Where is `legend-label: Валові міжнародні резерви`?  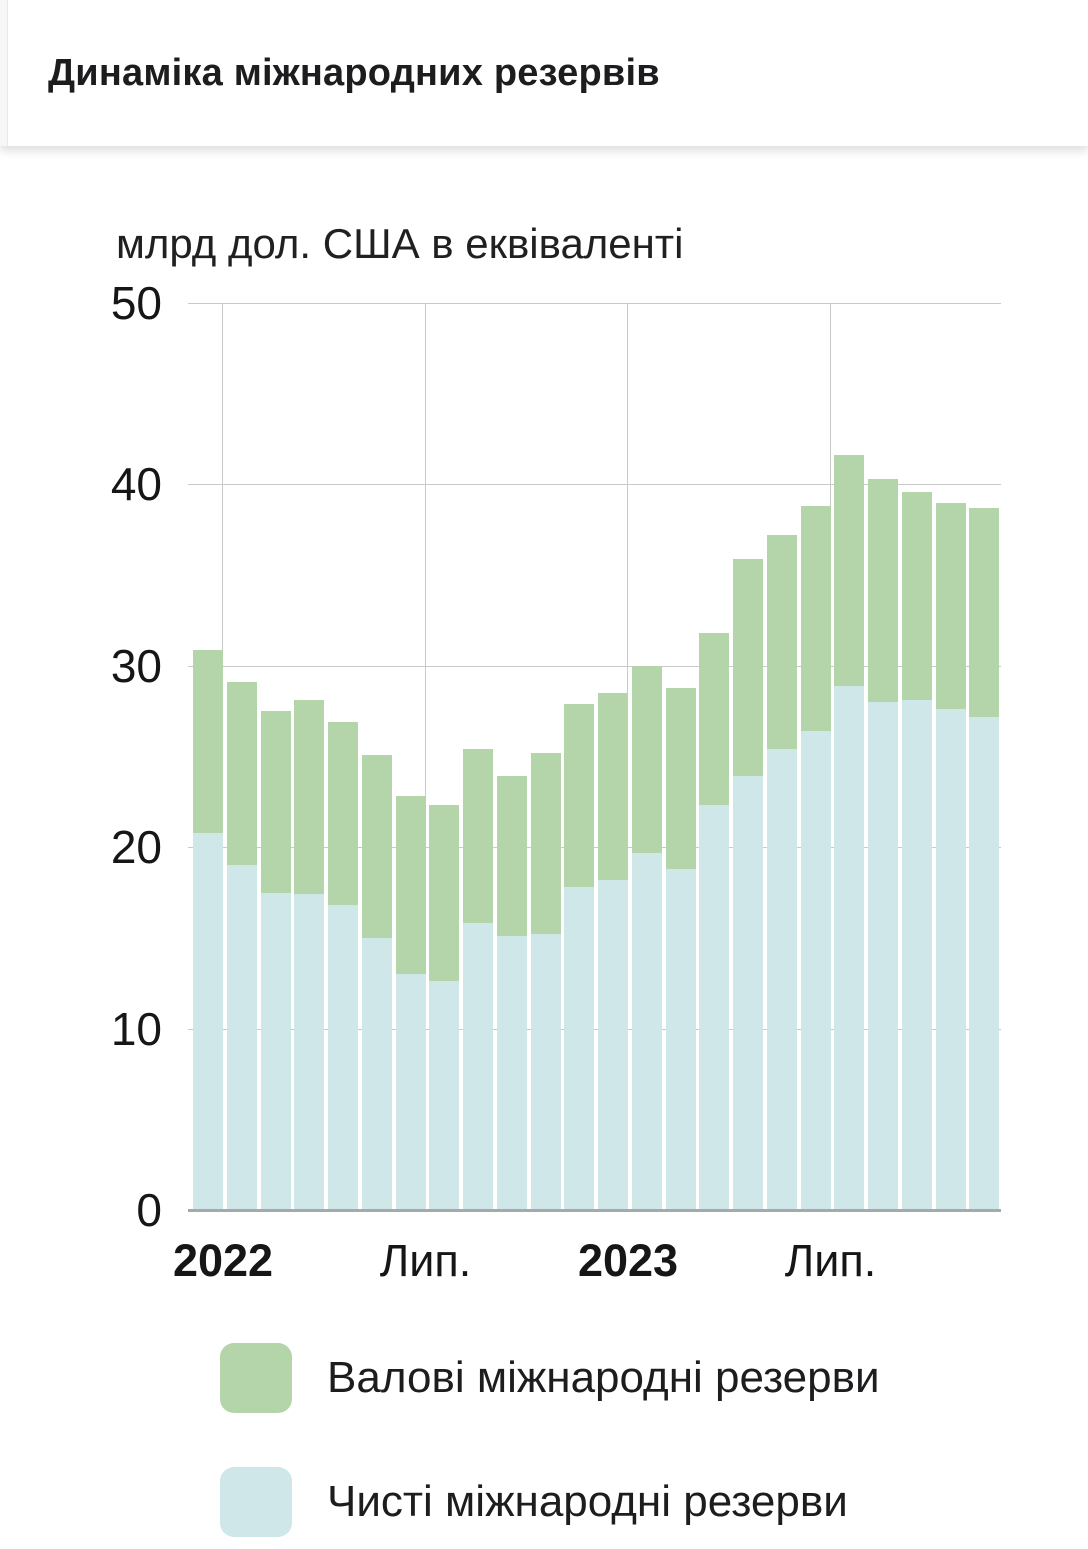 legend-label: Валові міжнародні резерви is located at coordinates (603, 1377).